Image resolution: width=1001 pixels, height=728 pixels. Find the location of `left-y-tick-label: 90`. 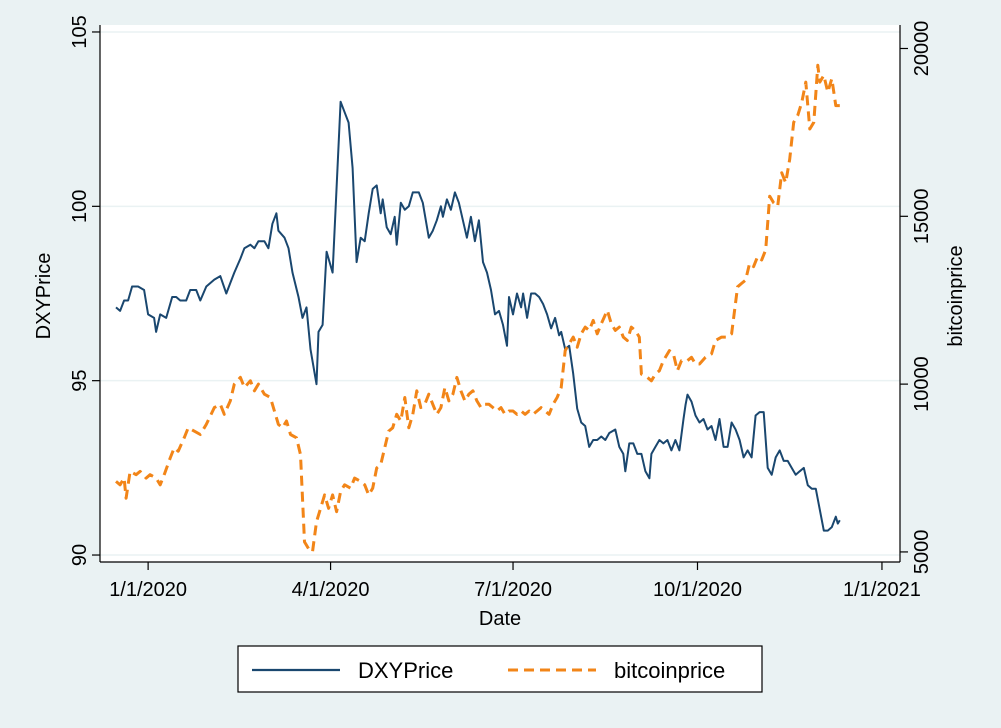

left-y-tick-label: 90 is located at coordinates (80, 555).